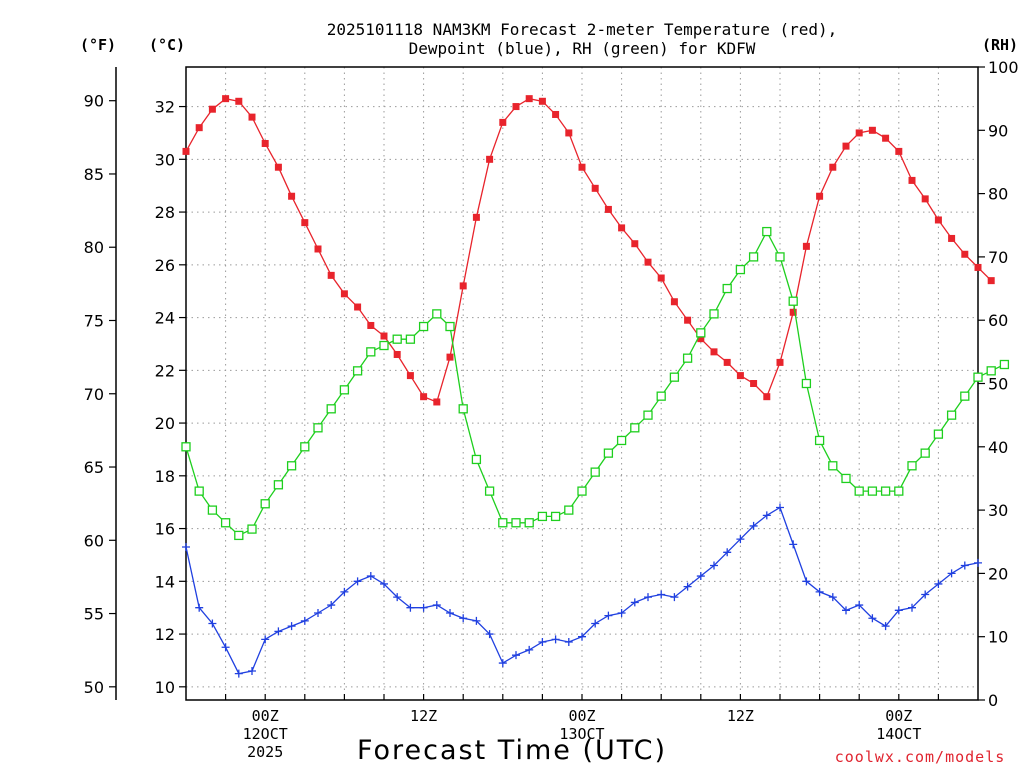  What do you see at coordinates (898, 716) in the screenshot?
I see `x-tick-label: 00Z` at bounding box center [898, 716].